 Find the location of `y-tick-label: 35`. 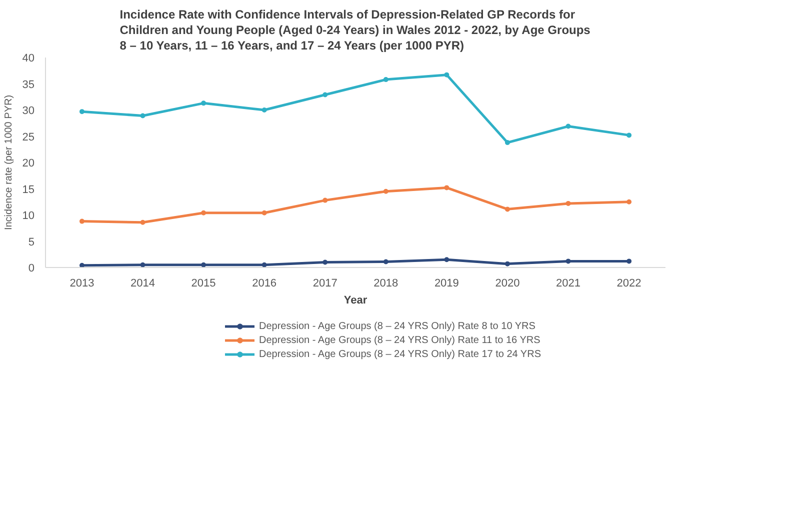

y-tick-label: 35 is located at coordinates (28, 84).